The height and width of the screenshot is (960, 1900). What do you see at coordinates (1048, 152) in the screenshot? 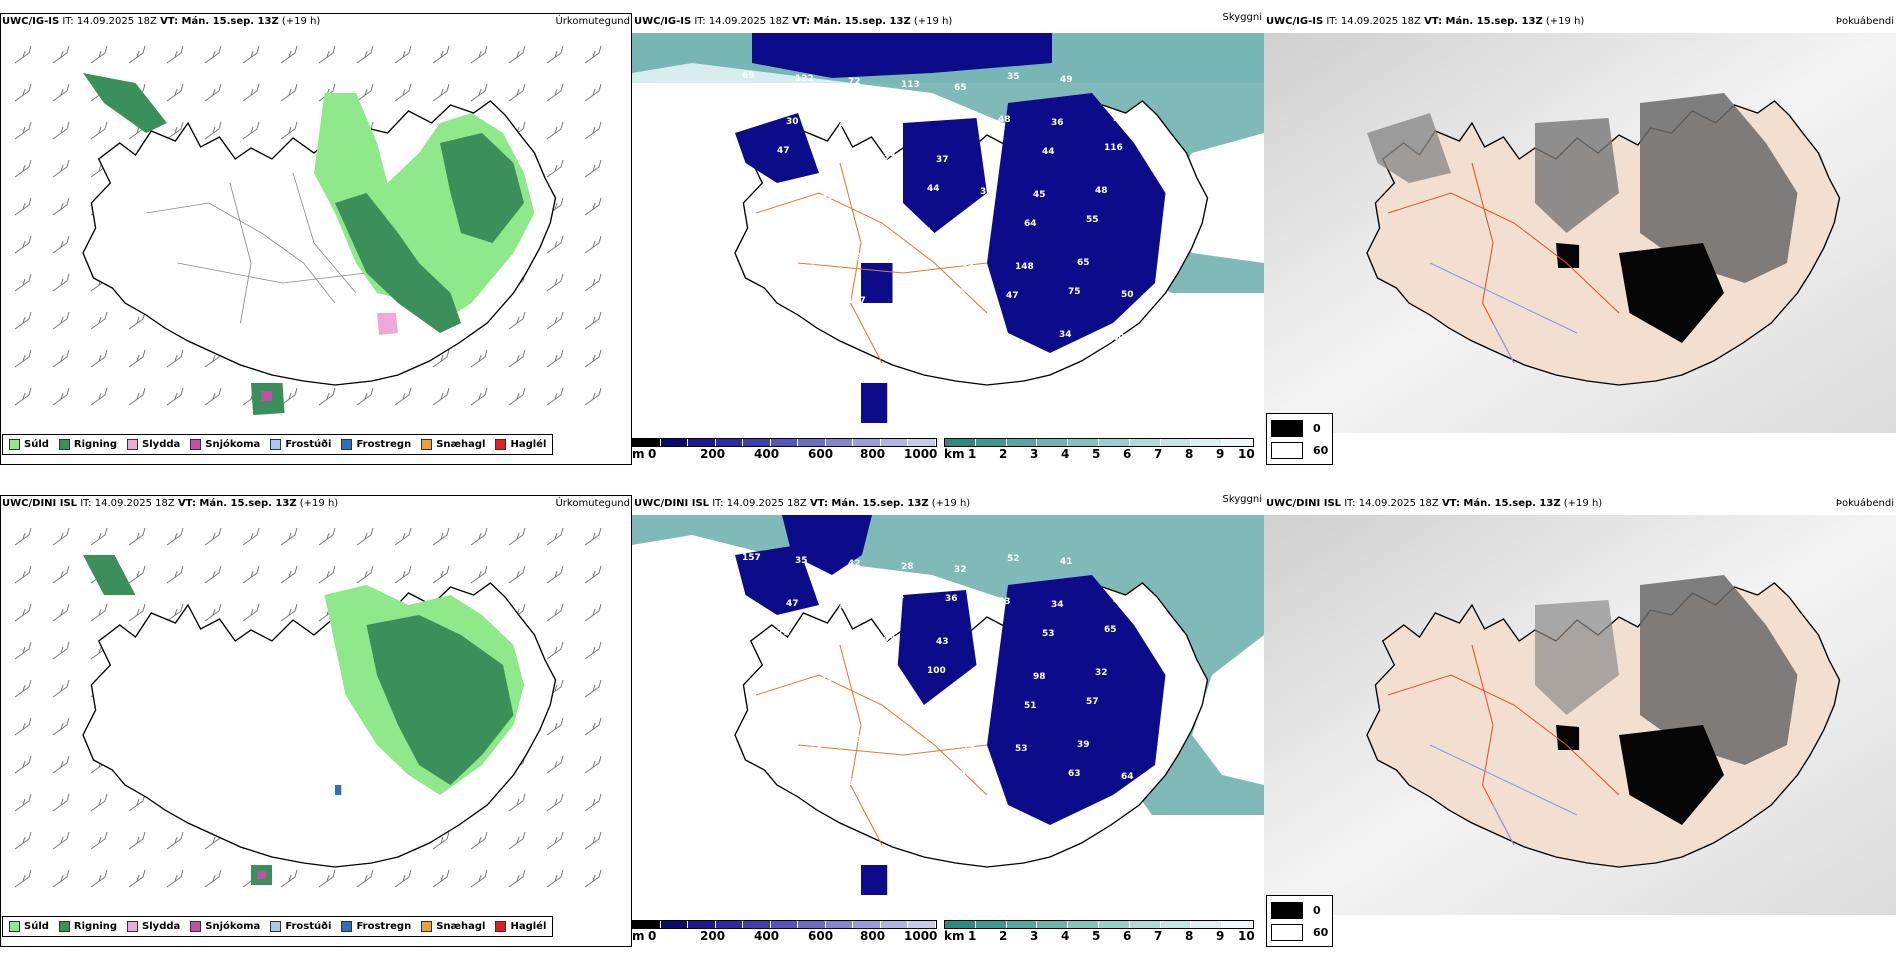
I see `cloud-base-label: 44` at bounding box center [1048, 152].